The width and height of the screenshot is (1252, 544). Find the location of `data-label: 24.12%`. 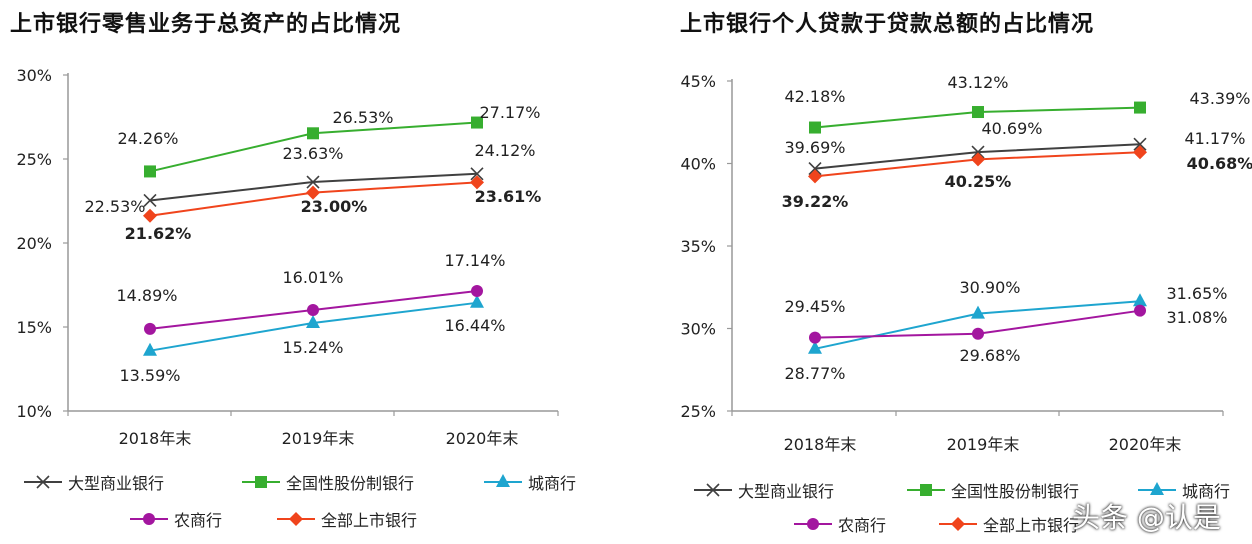

data-label: 24.12% is located at coordinates (504, 150).